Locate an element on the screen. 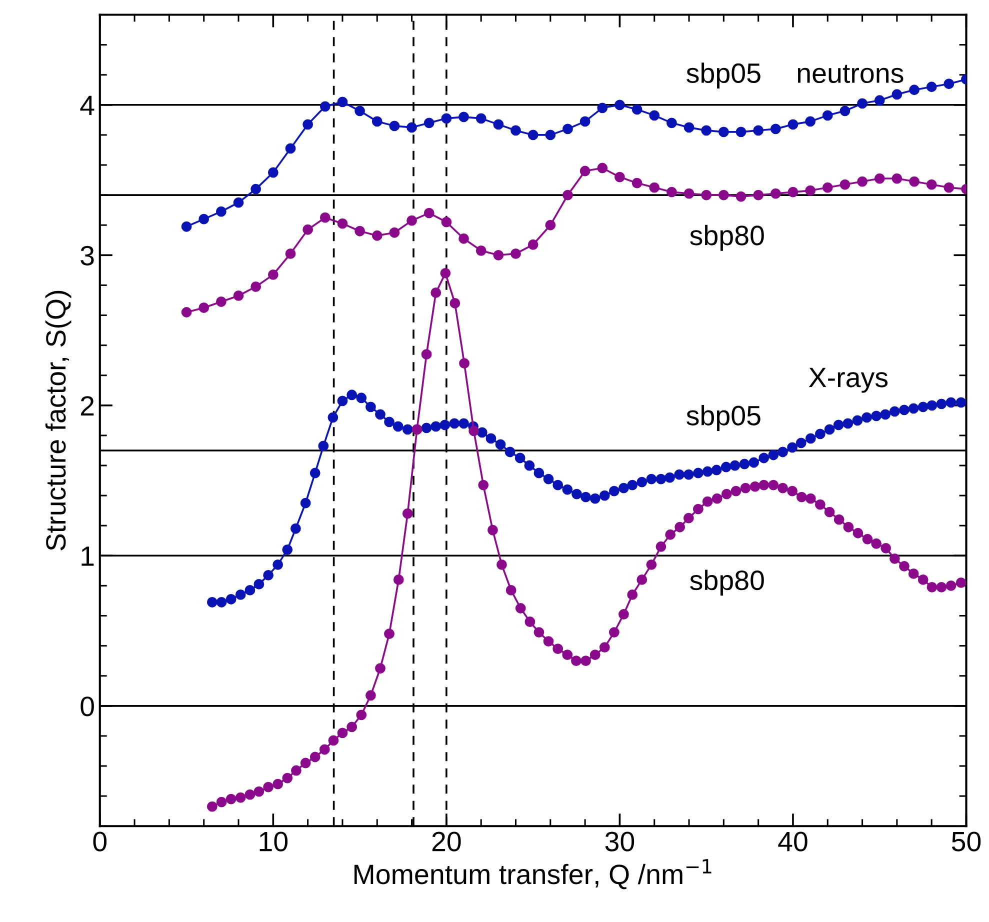 This screenshot has width=989, height=922. x-tick-label: 40 is located at coordinates (793, 842).